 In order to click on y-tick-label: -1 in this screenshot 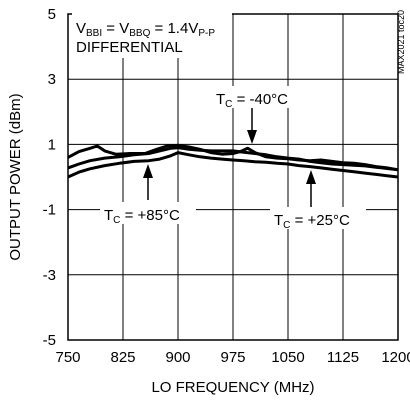, I will do `click(49, 210)`.